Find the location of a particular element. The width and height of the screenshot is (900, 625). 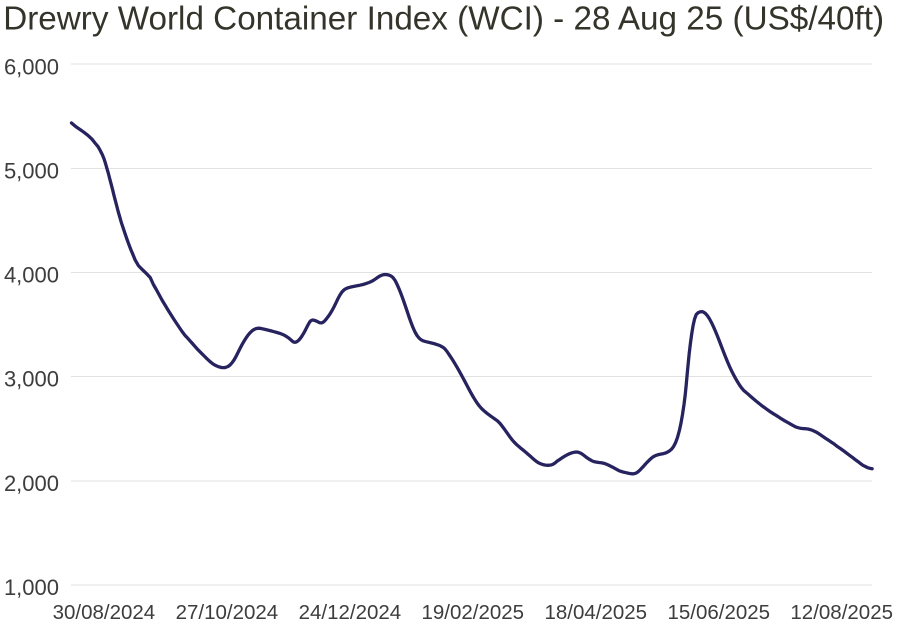

svg-text: 4,000 is located at coordinates (31, 275).